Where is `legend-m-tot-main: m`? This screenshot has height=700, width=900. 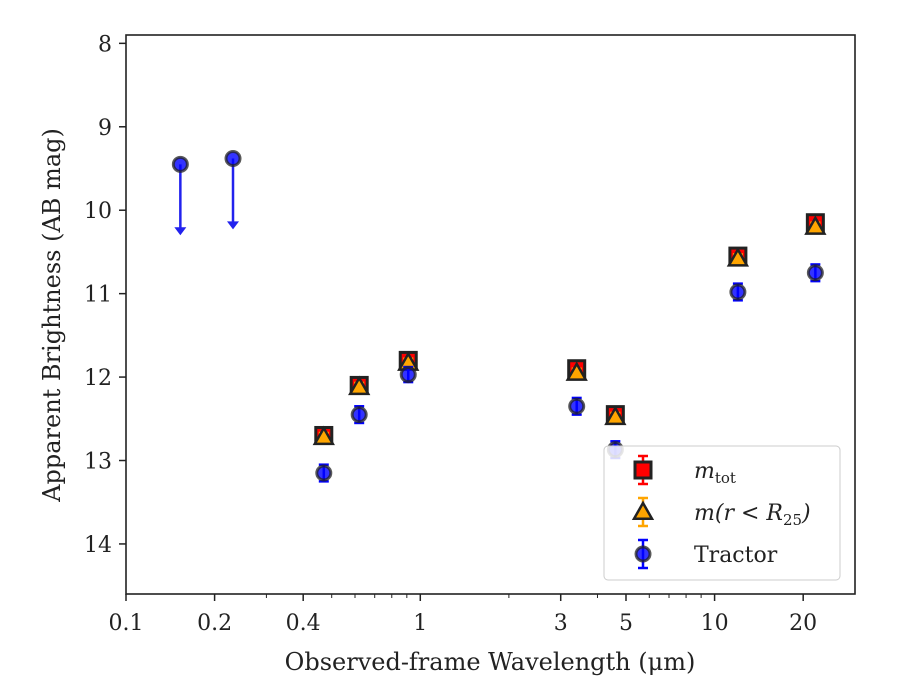
legend-m-tot-main: m is located at coordinates (704, 471).